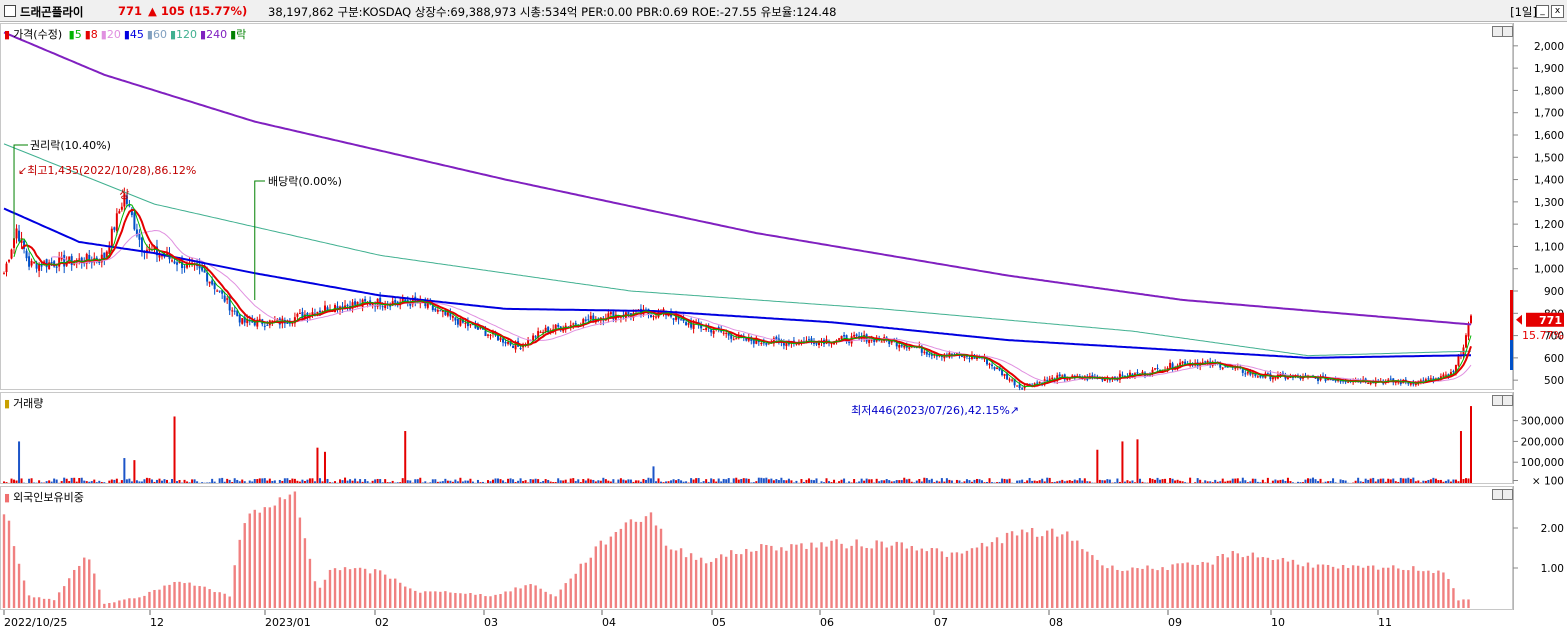  What do you see at coordinates (1557, 11) in the screenshot?
I see `close-button: x` at bounding box center [1557, 11].